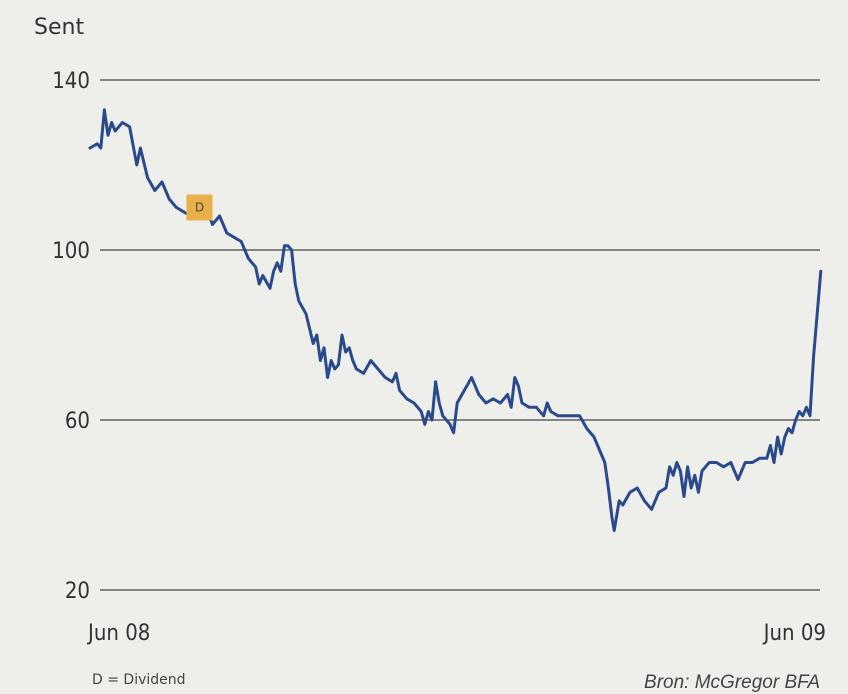  Describe the element at coordinates (456, 633) in the screenshot. I see `x-axis-tick-labels: Jun 08 Jun 09` at that location.